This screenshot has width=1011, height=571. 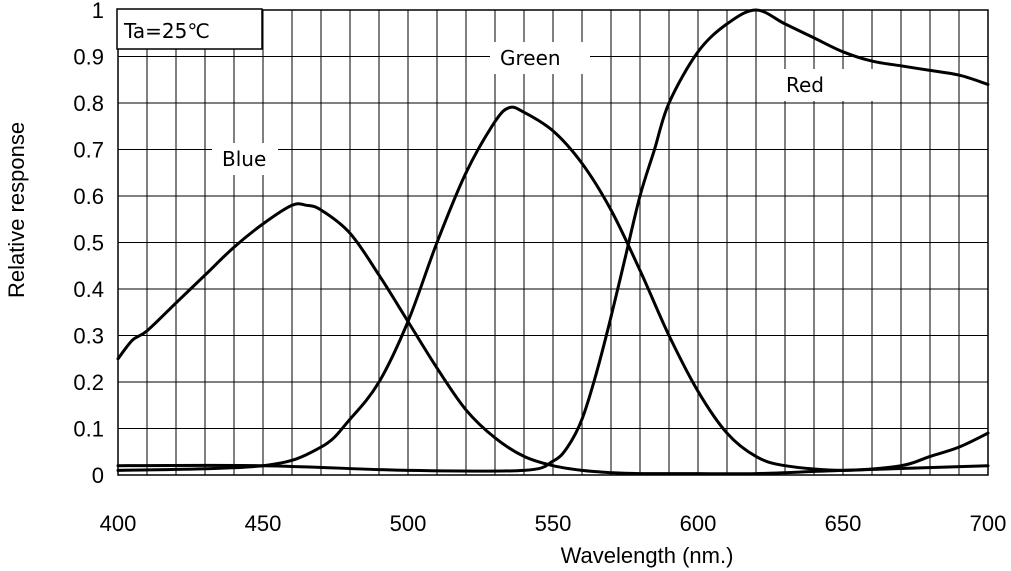 I want to click on x-tick-label: 550, so click(x=553, y=523).